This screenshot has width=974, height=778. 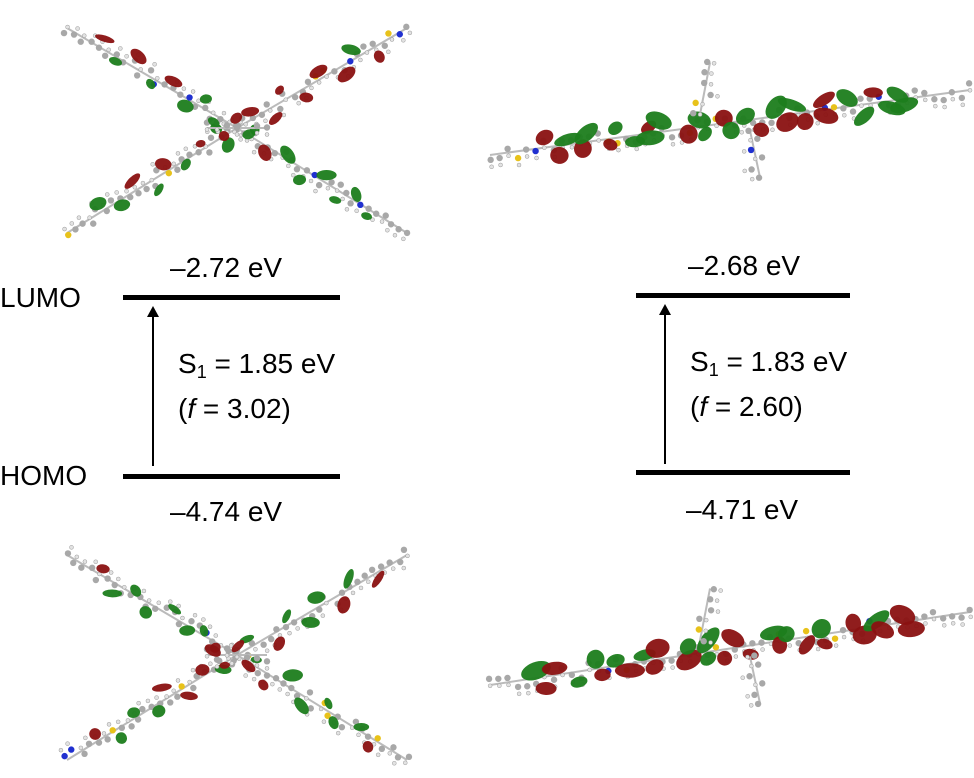 What do you see at coordinates (256, 366) in the screenshot?
I see `left-s1-energy: S1 = 1.85 eV` at bounding box center [256, 366].